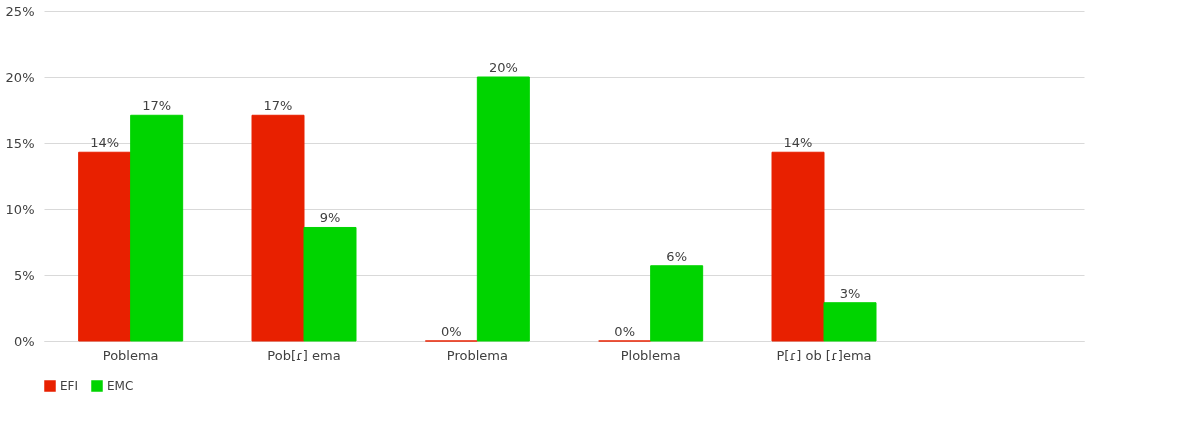  What do you see at coordinates (69, 386) in the screenshot?
I see `legend-label: EFI` at bounding box center [69, 386].